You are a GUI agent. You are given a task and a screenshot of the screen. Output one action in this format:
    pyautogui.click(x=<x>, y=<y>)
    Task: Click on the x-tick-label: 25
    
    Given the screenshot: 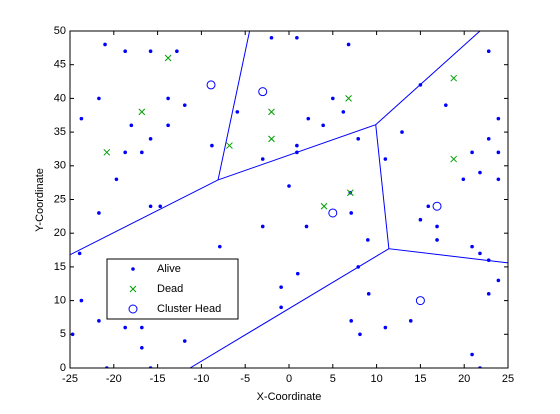 What is the action you would take?
    pyautogui.click(x=508, y=379)
    